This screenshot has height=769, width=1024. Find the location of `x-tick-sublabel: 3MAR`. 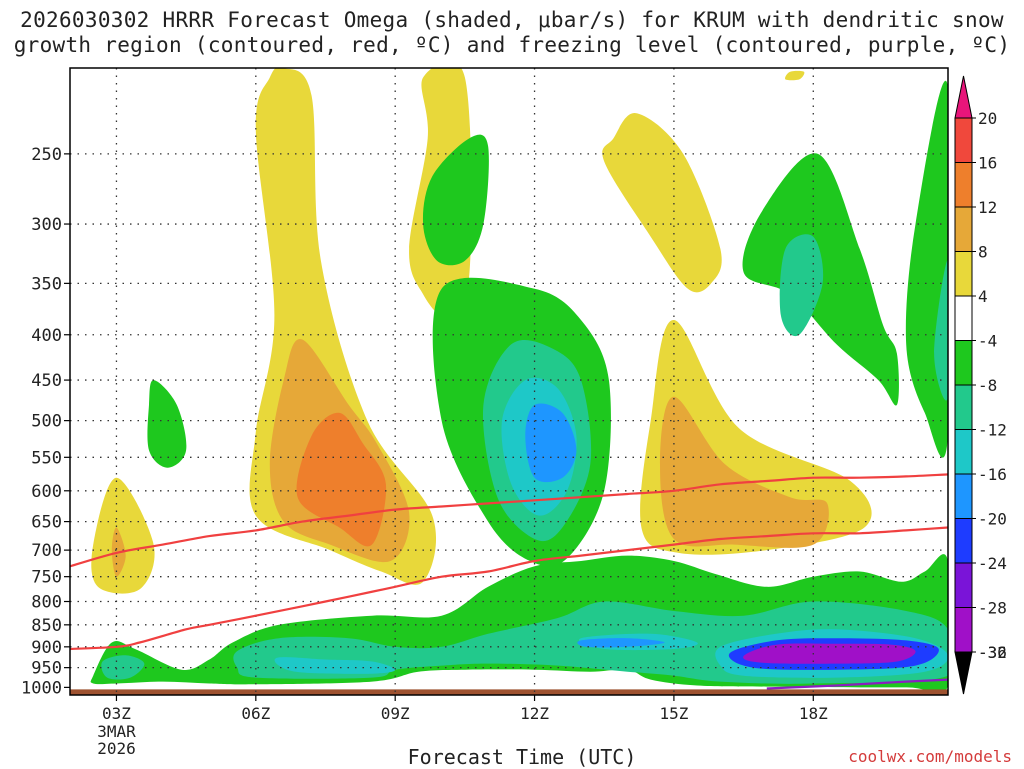

x-tick-sublabel: 3MAR is located at coordinates (116, 731).